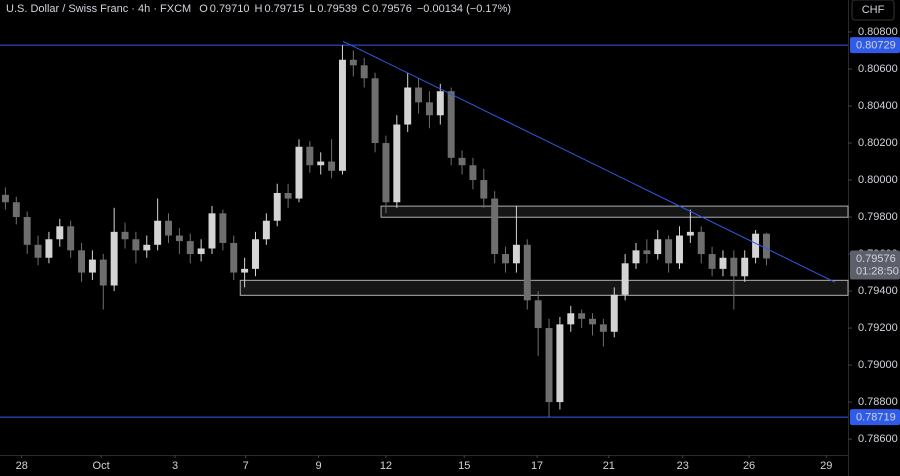 Image resolution: width=900 pixels, height=476 pixels. What do you see at coordinates (284, 9) in the screenshot?
I see `ohlc-value: 0.79715` at bounding box center [284, 9].